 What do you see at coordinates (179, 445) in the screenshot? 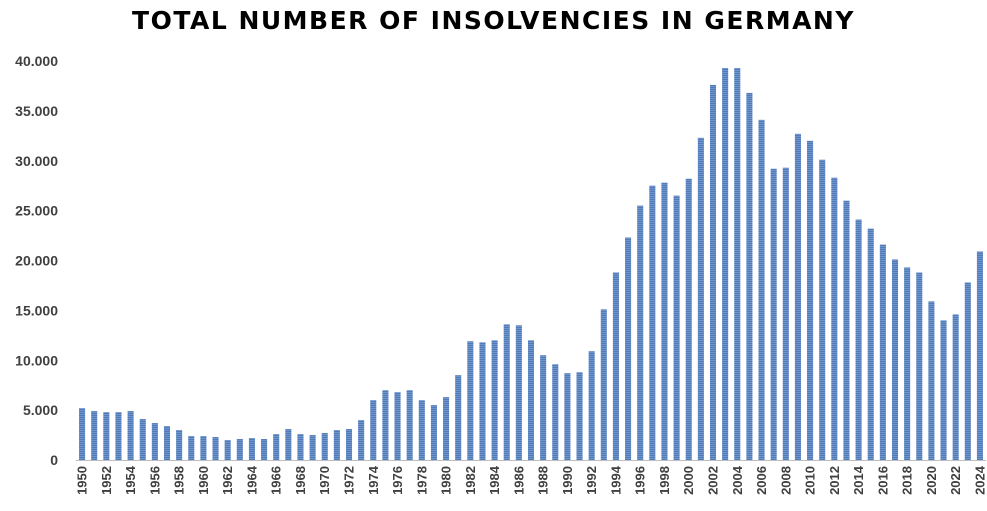
I see `bar-1958` at bounding box center [179, 445].